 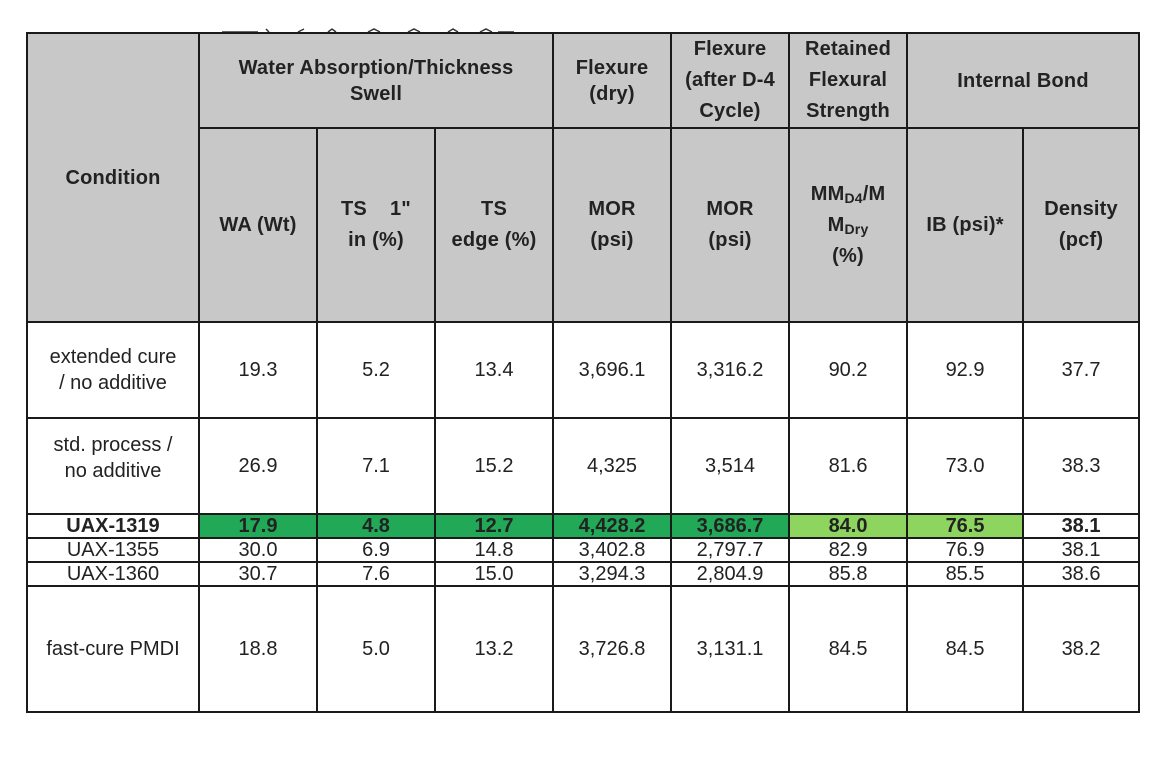 I want to click on cell-wa: 30.7, so click(x=258, y=574).